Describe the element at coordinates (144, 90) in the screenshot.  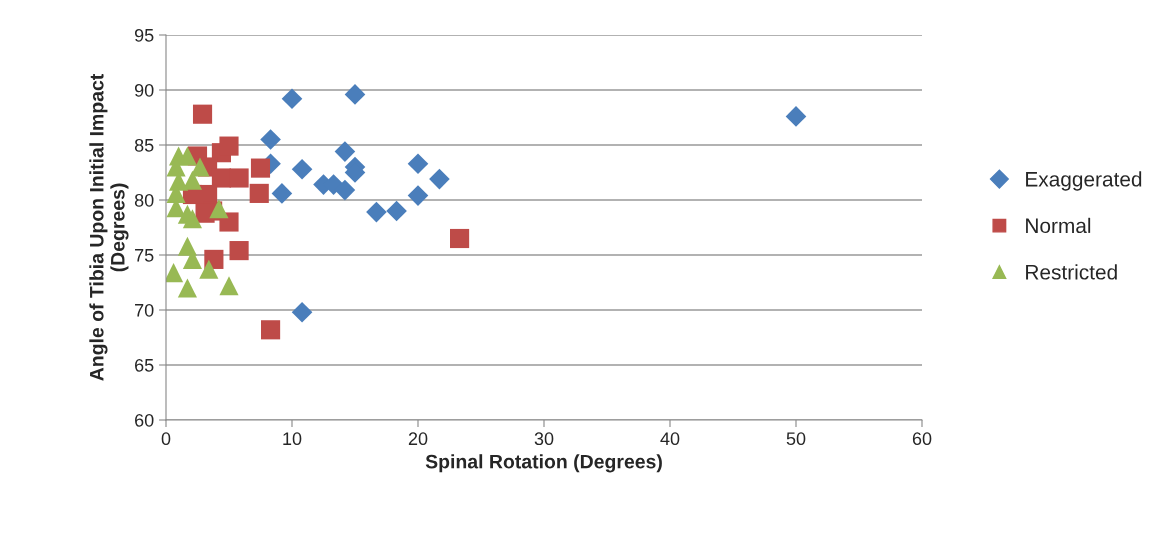
I see `y-tick-label: 90` at that location.